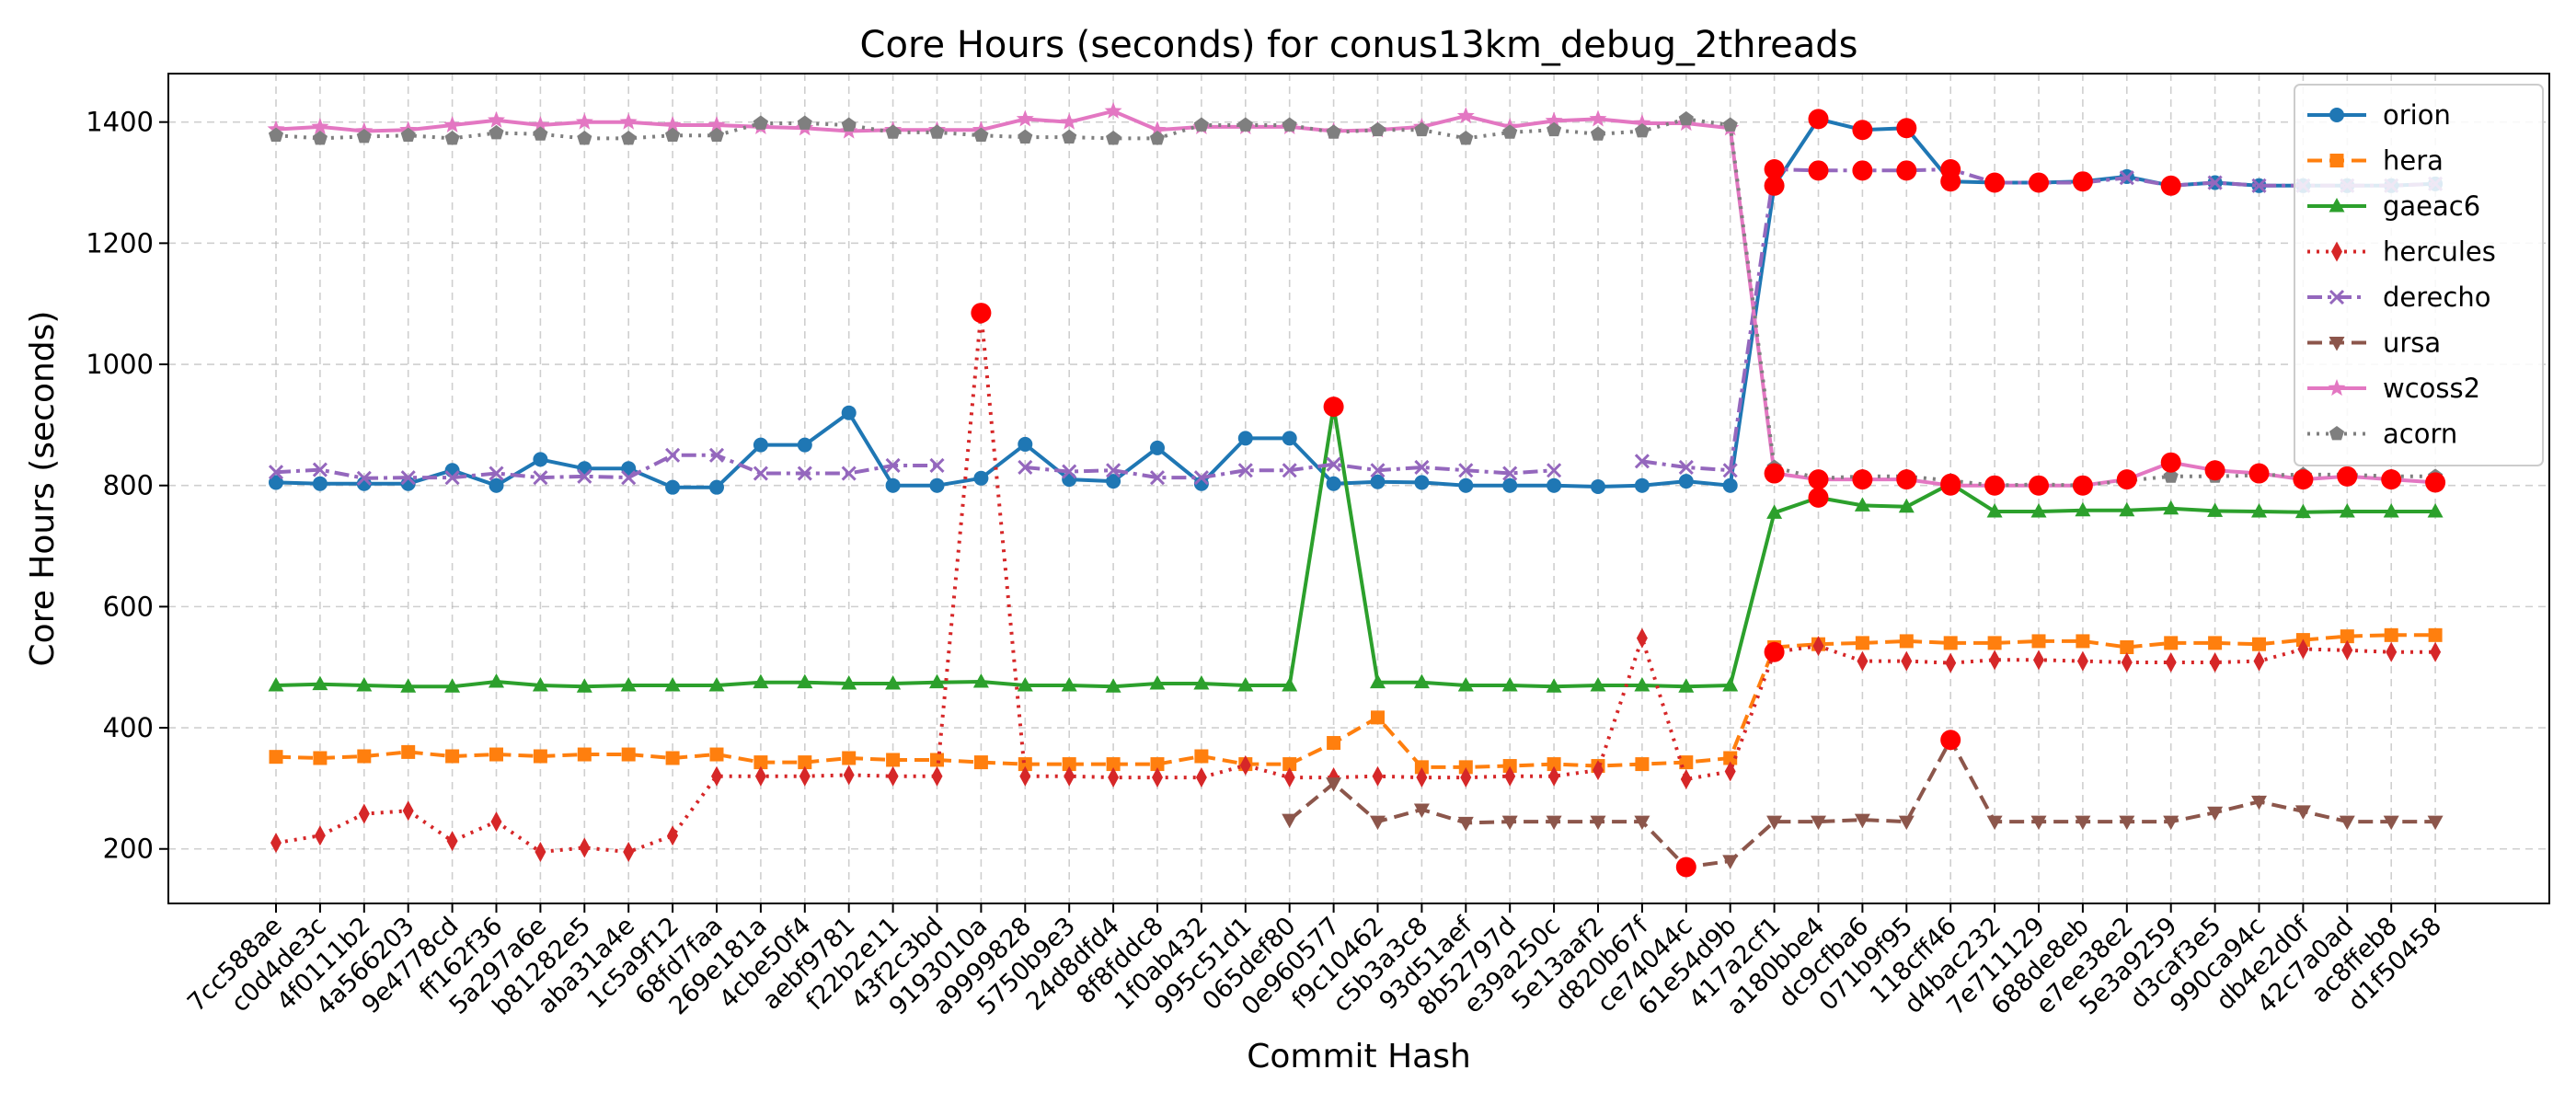  What do you see at coordinates (120, 364) in the screenshot?
I see `y-tick-label: 1000` at bounding box center [120, 364].